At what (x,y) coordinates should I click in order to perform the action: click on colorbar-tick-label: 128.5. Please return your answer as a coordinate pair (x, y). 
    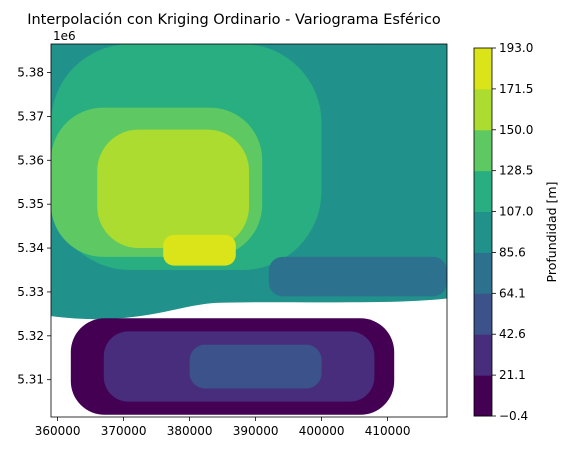
    Looking at the image, I should click on (516, 171).